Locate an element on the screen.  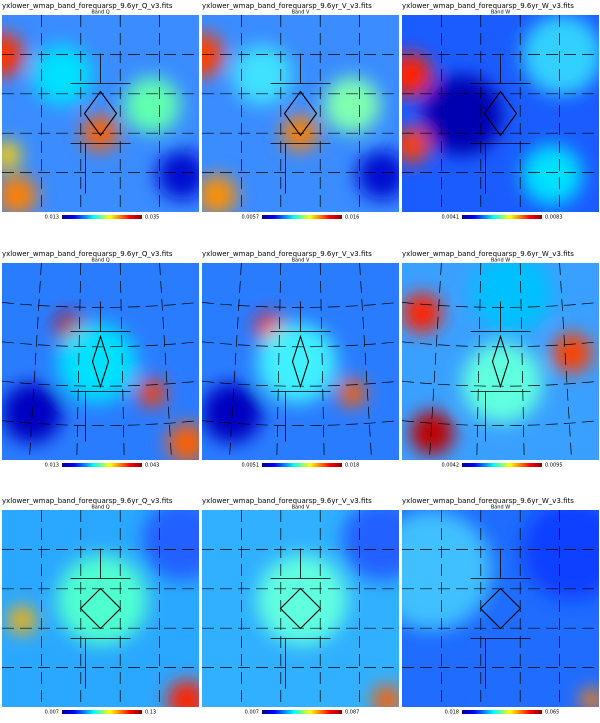
colorbar-max-label: 0.065 is located at coordinates (552, 713).